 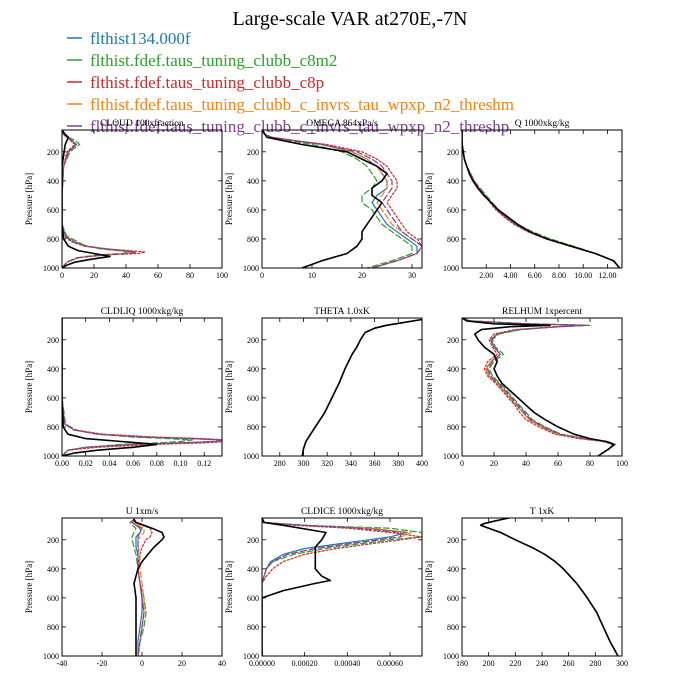 What do you see at coordinates (342, 124) in the screenshot?
I see `panel-title: OMEGA 864xPa/s` at bounding box center [342, 124].